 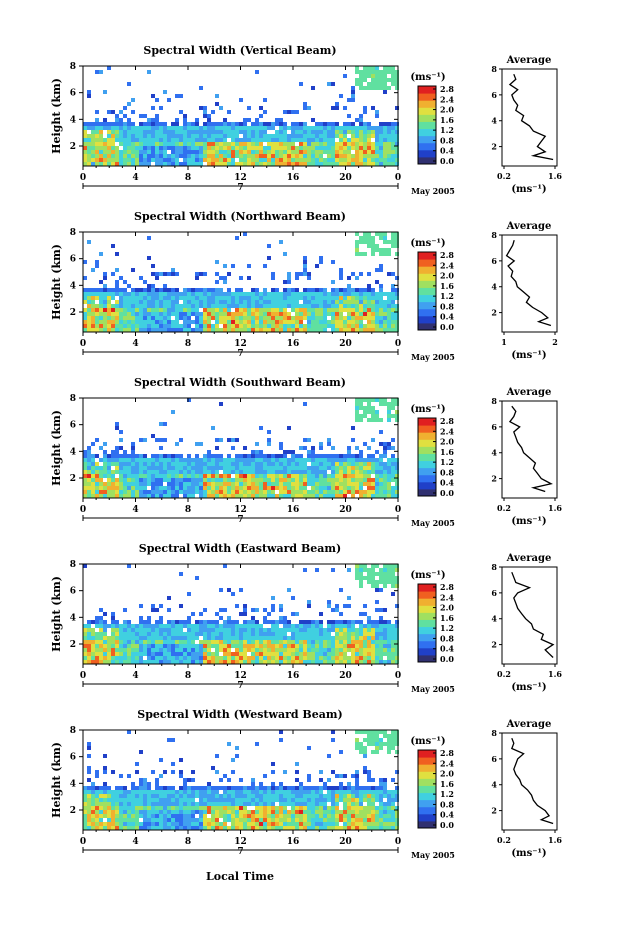 I want to click on colorbar-tick-label: 1.2, so click(x=447, y=130).